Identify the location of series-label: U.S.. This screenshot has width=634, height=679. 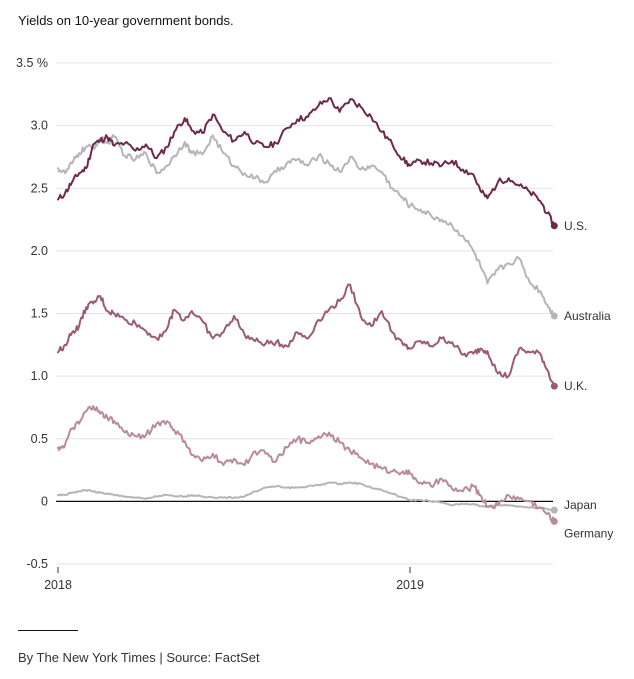
(575, 226).